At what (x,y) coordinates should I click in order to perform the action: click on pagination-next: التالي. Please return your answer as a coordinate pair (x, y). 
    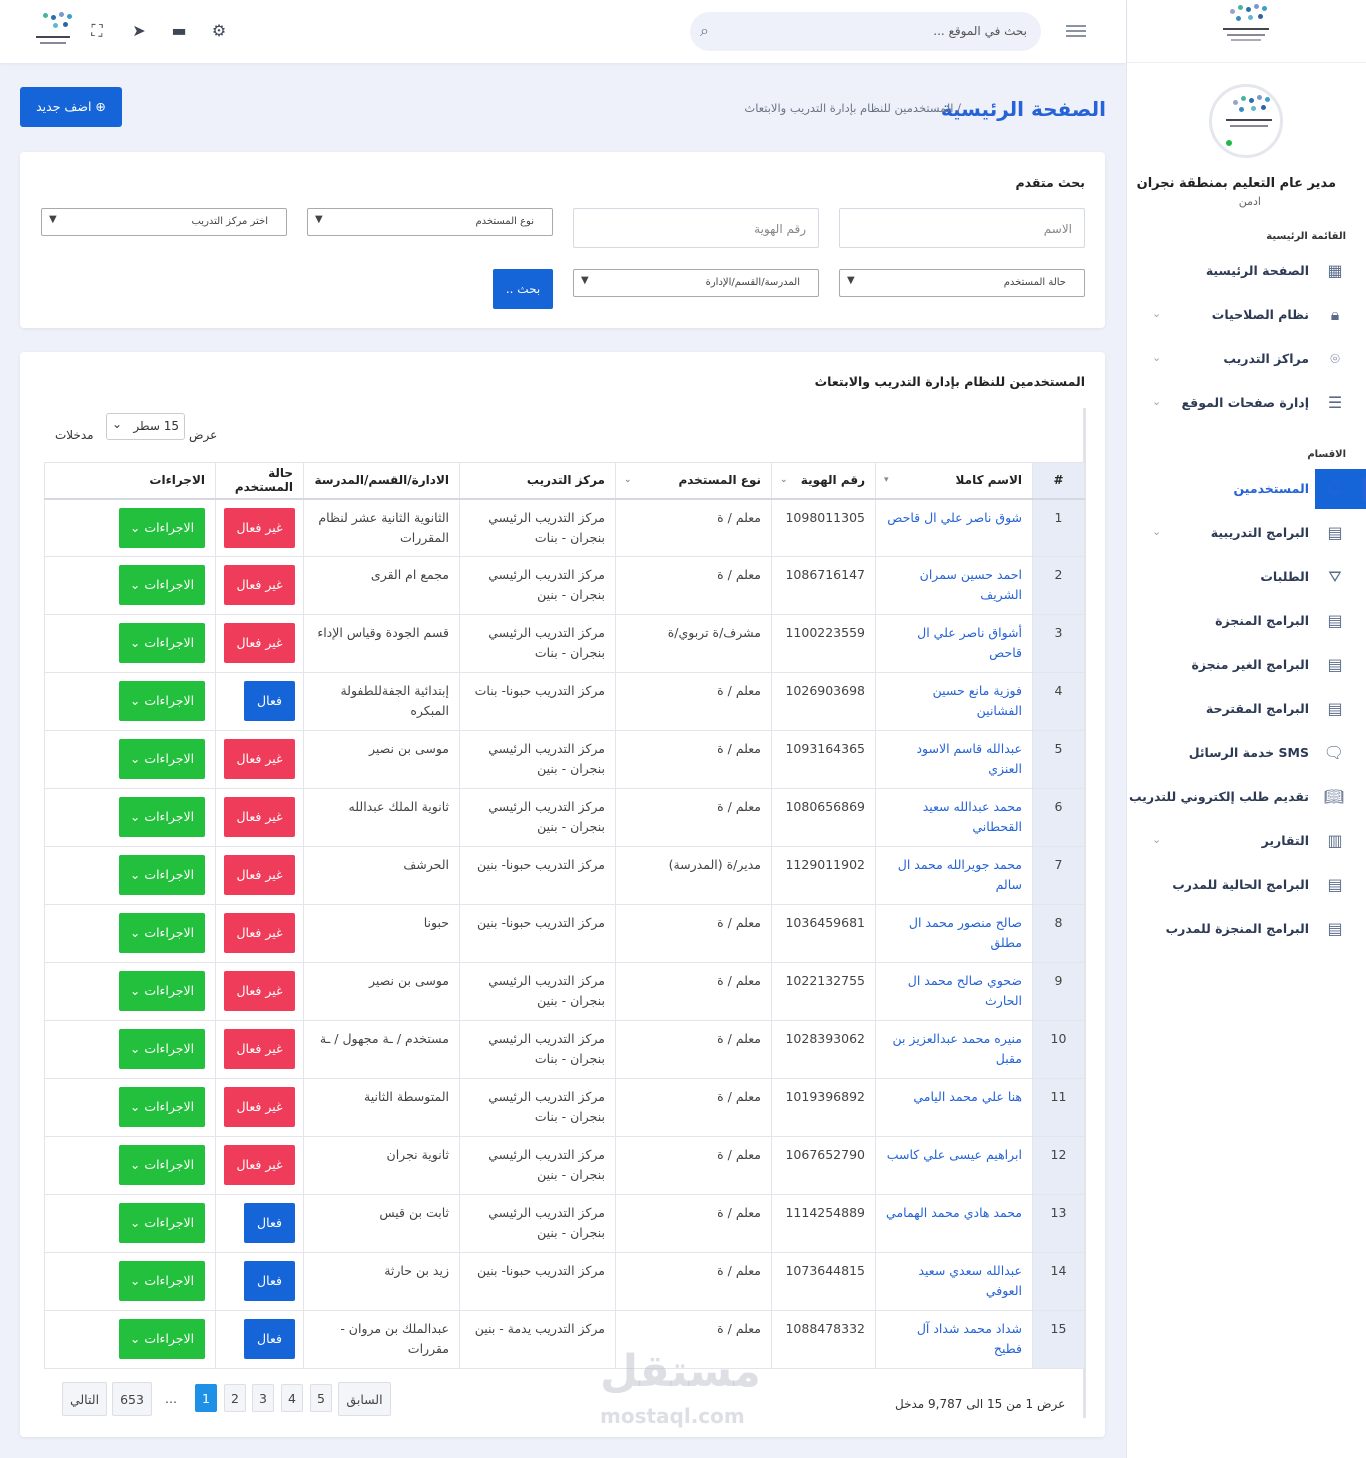
    Looking at the image, I should click on (84, 1399).